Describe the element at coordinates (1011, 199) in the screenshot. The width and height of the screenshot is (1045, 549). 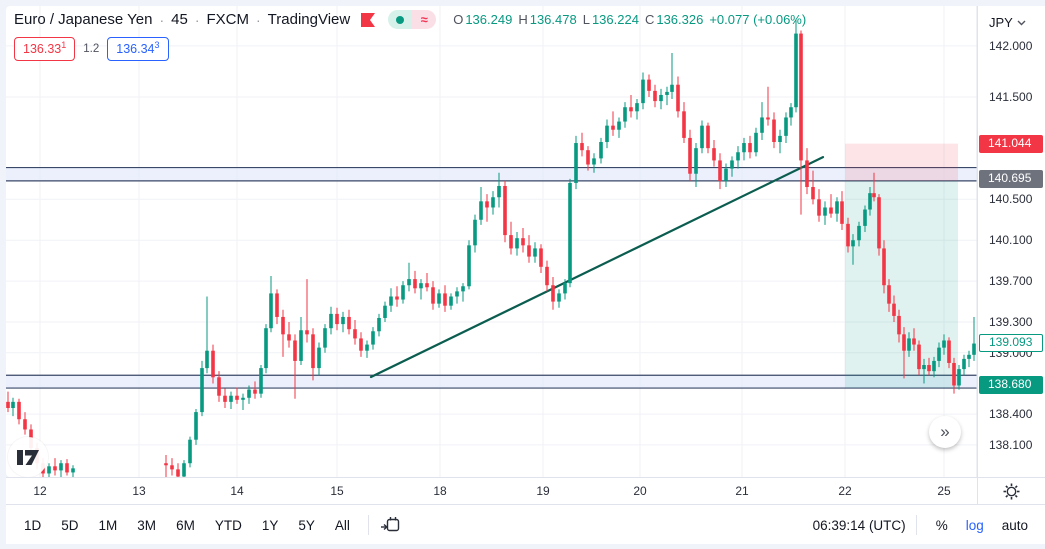
I see `price-tick-label: 140.500` at that location.